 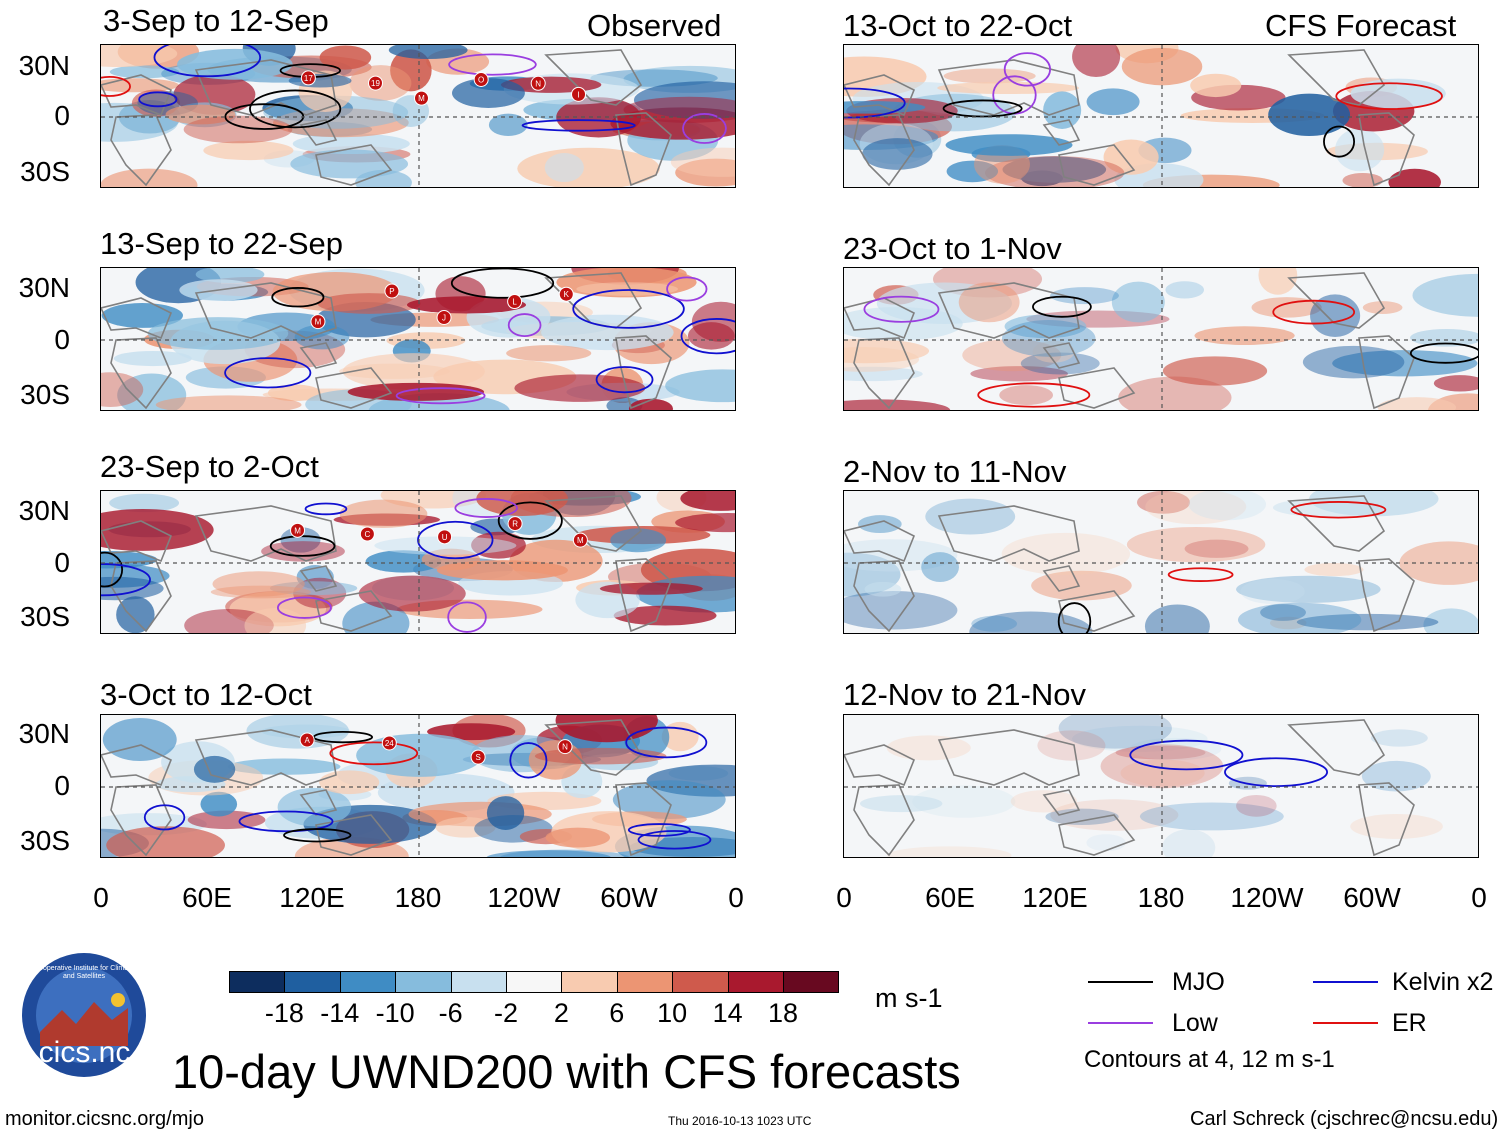 What do you see at coordinates (62, 115) in the screenshot?
I see `lat-label-eq: 0` at bounding box center [62, 115].